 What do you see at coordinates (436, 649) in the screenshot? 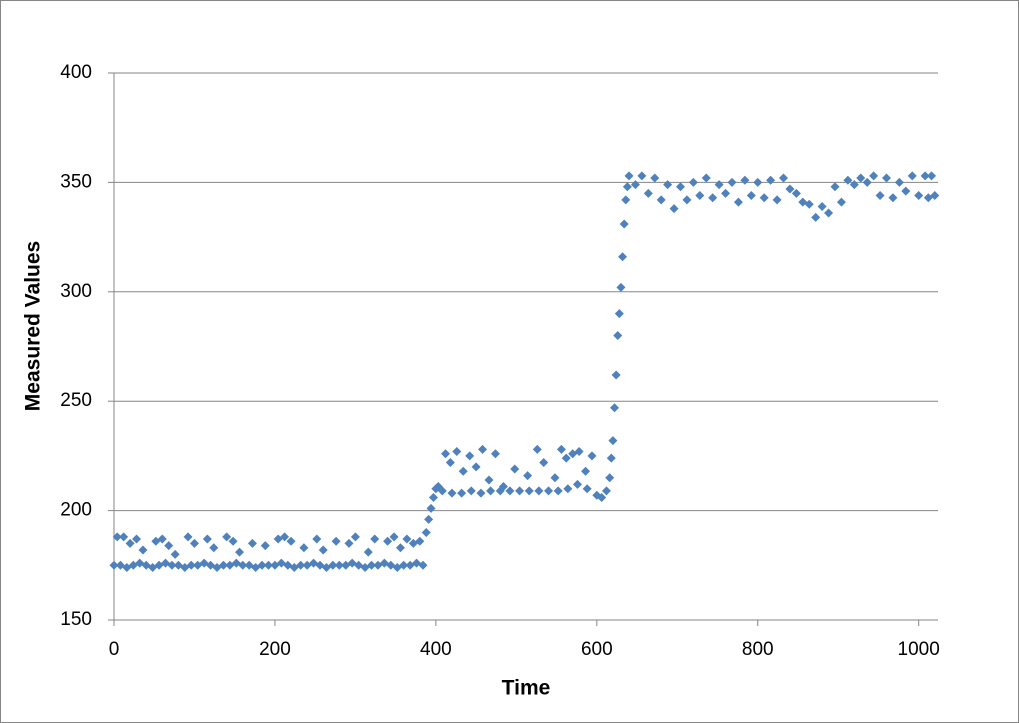
I see `x-tick-label: 400` at bounding box center [436, 649].